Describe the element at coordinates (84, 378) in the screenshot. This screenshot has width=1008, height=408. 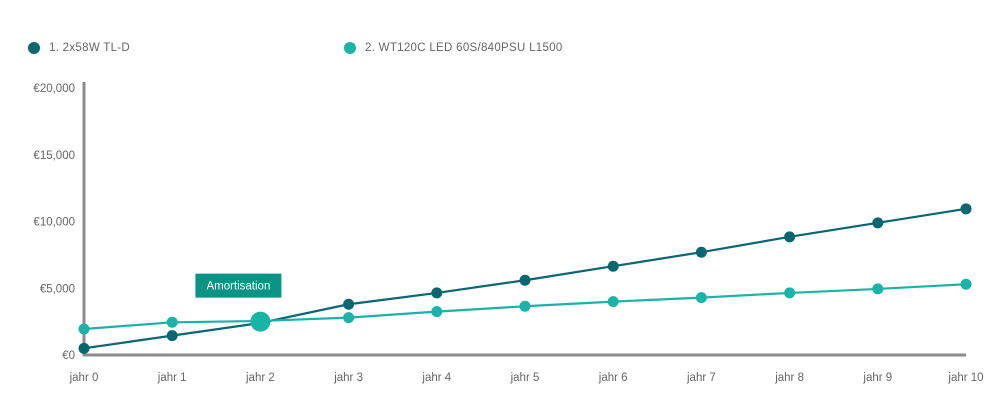
I see `x-tick-label: jahr 0` at that location.